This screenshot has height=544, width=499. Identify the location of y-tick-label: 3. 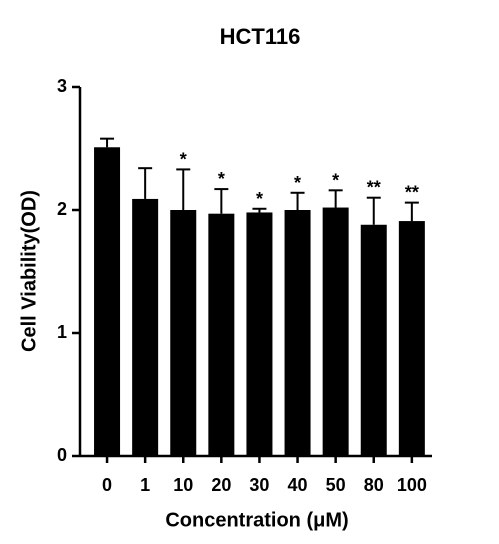
(62, 86).